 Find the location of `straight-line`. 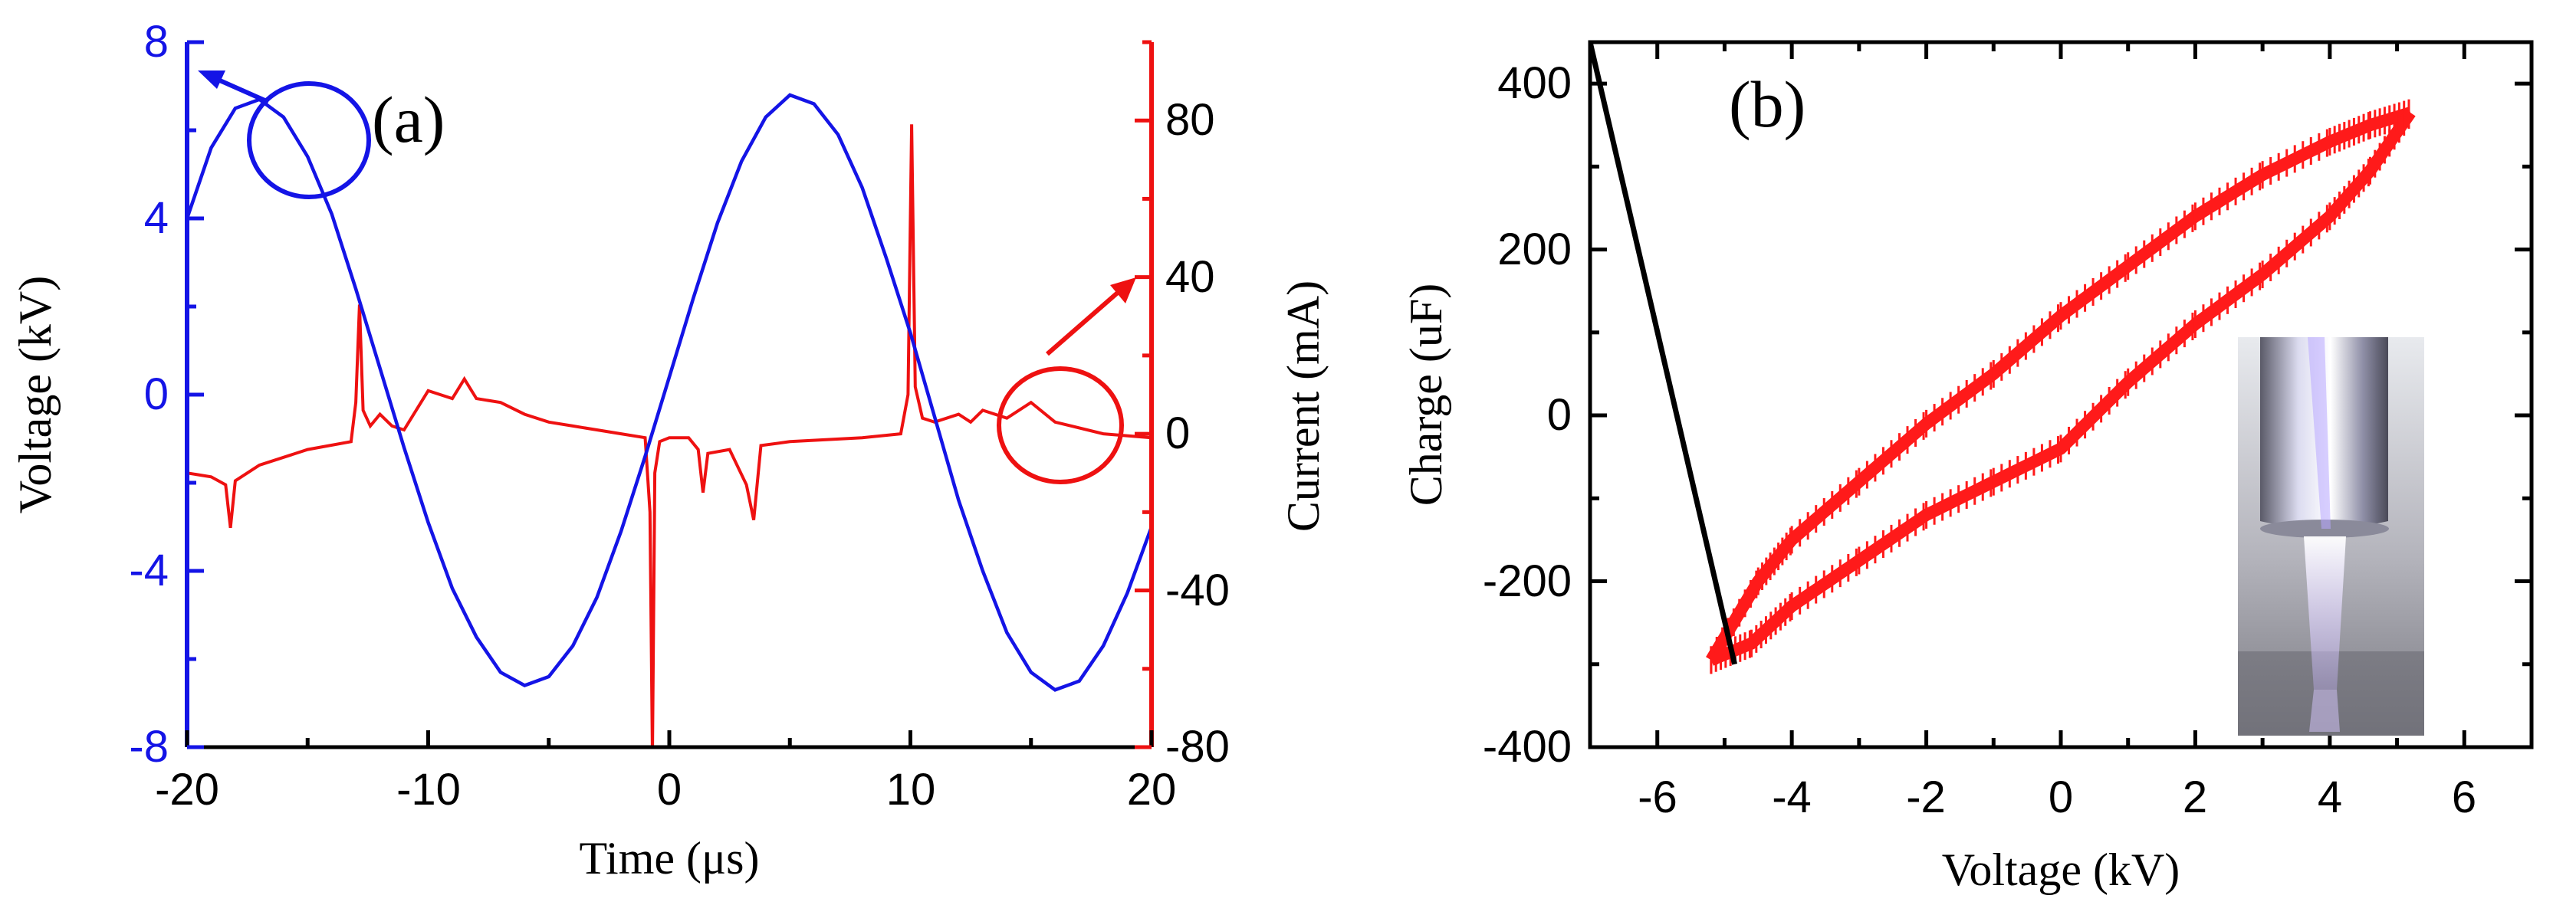

straight-line is located at coordinates (1664, 354).